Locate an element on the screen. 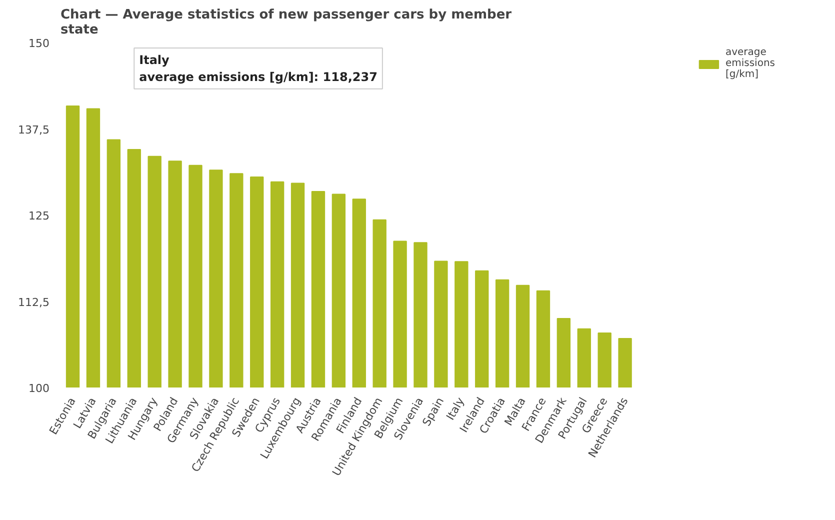 The height and width of the screenshot is (520, 835). y-tick-label: 100 is located at coordinates (39, 388).